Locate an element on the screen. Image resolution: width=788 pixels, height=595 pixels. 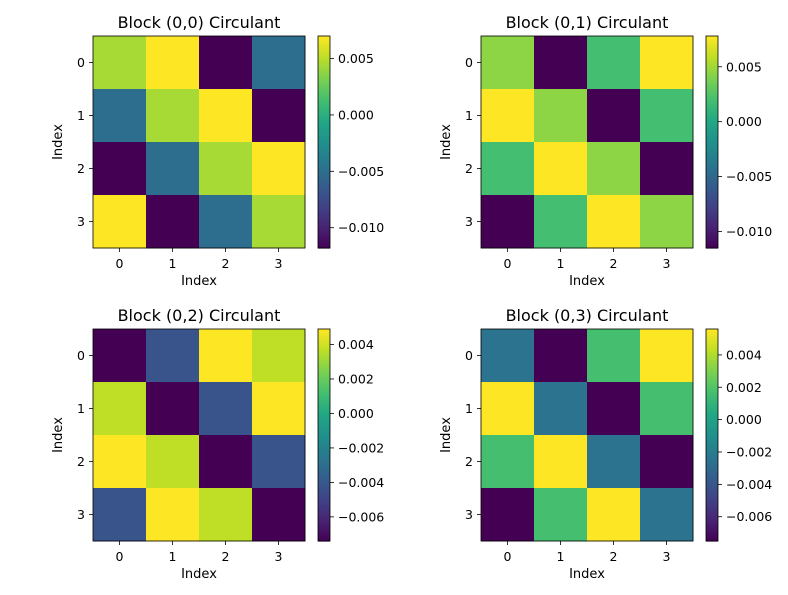
colorbar-tick-label: −0.006 is located at coordinates (361, 516).